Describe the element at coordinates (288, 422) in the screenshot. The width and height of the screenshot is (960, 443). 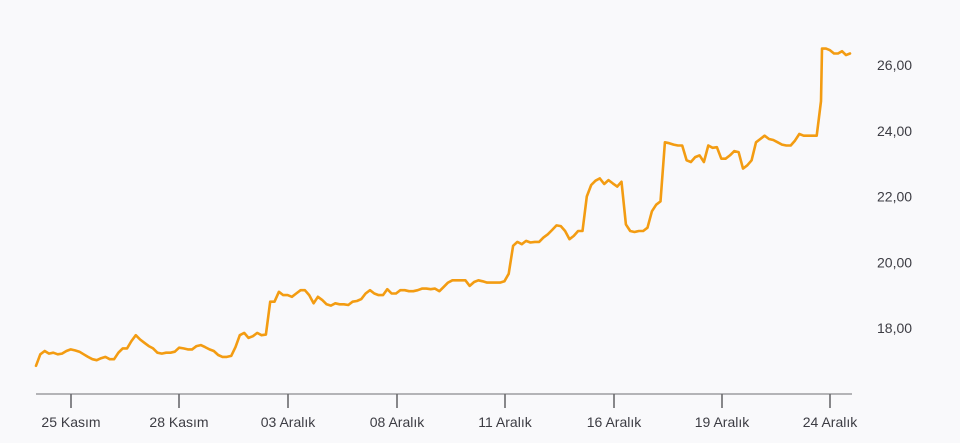
I see `x-tick-label: 03 Aralık` at that location.